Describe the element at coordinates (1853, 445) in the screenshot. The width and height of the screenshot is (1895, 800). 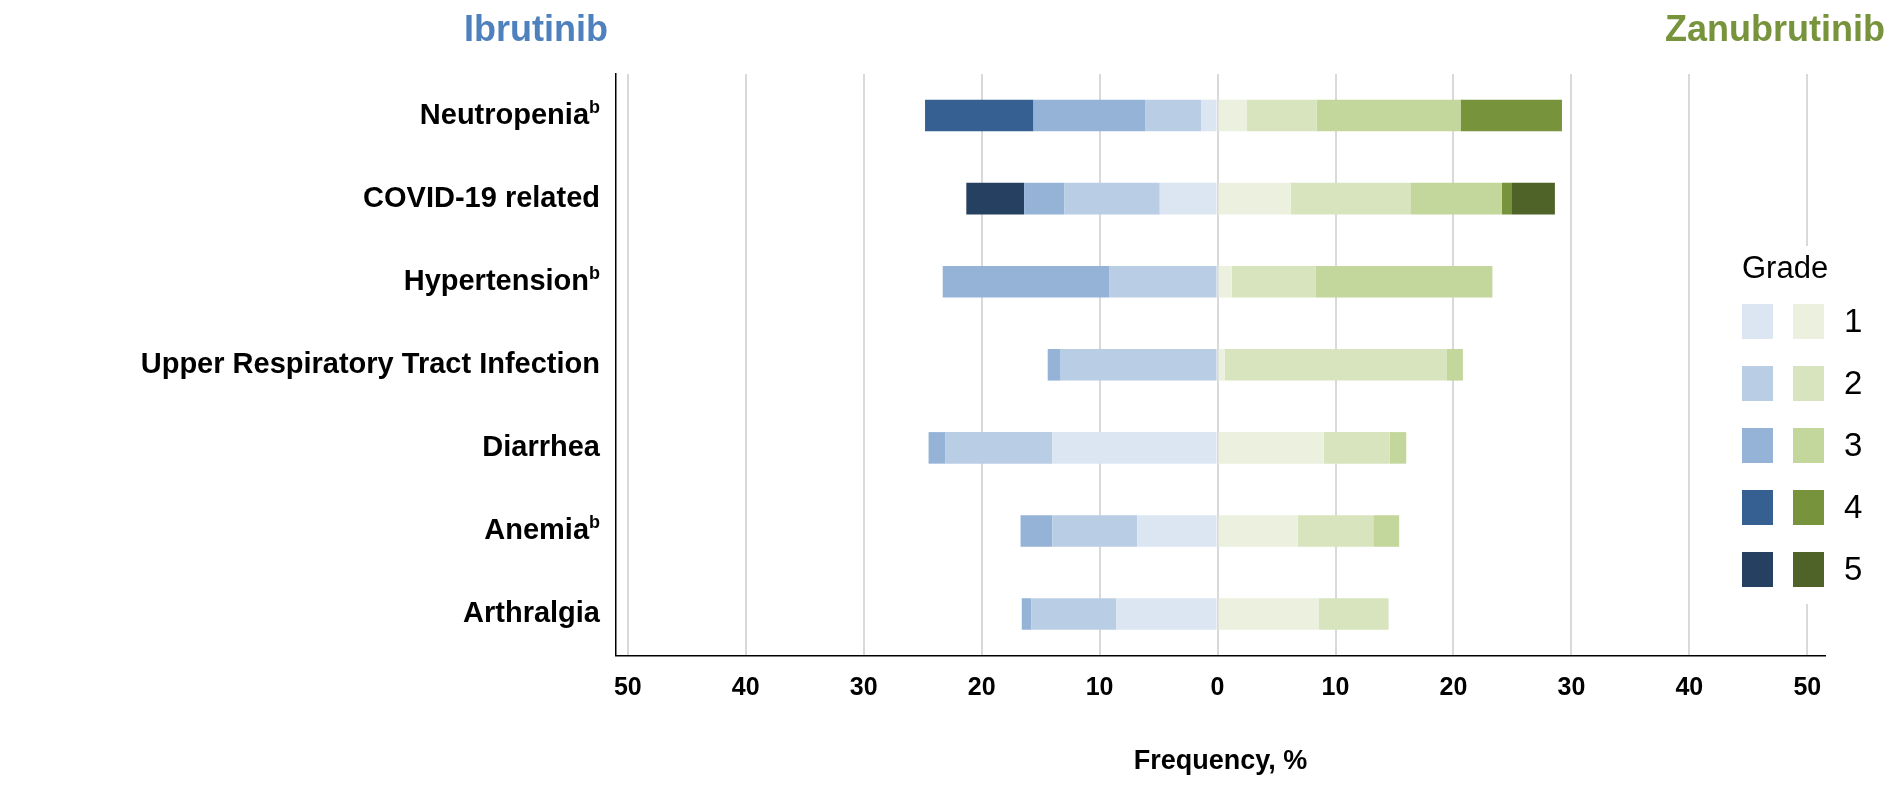
I see `legend-label: 3` at that location.